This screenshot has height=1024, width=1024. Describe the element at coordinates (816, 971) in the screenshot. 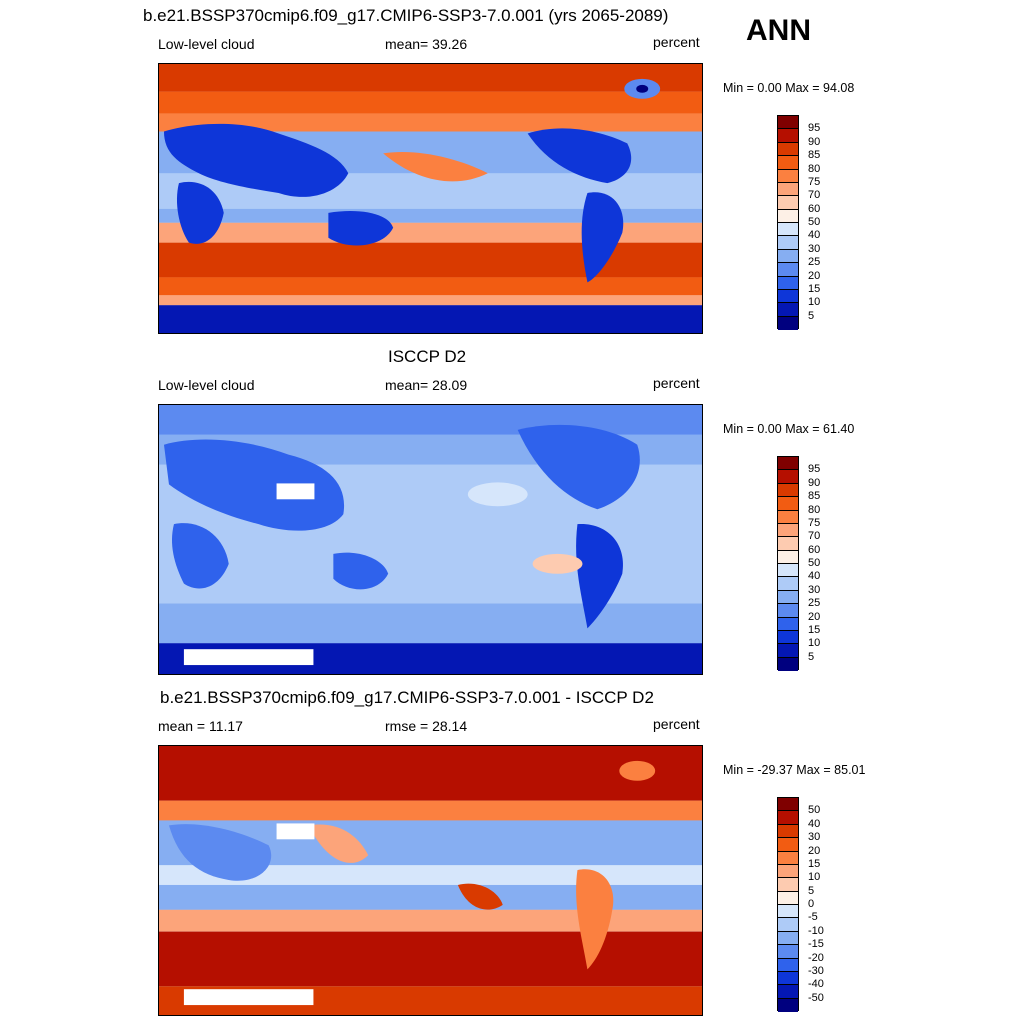

I see `colorbar-label: -30` at that location.